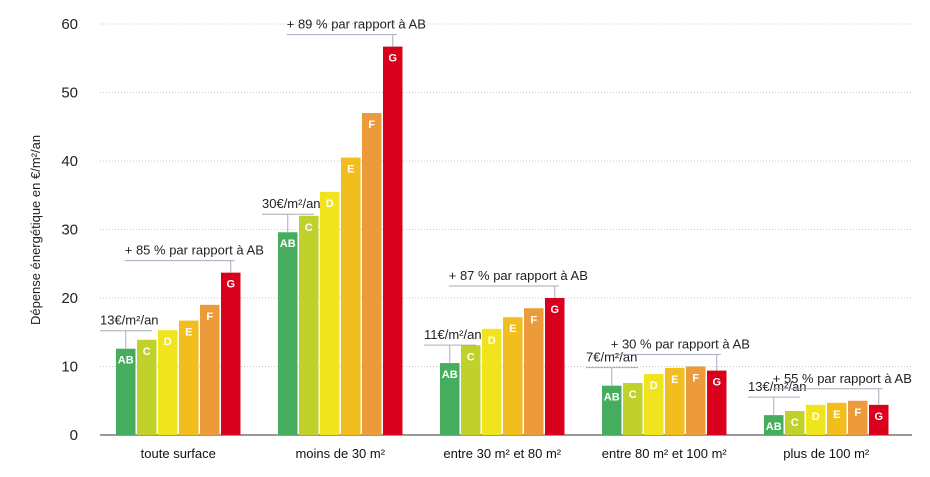 The height and width of the screenshot is (477, 930). I want to click on y-tick-label: 50, so click(69, 93).